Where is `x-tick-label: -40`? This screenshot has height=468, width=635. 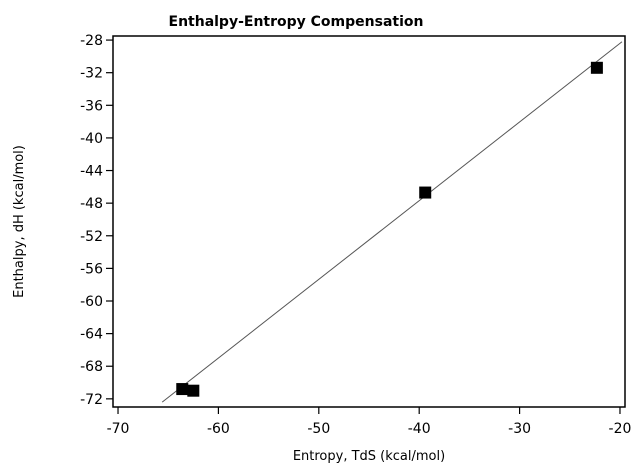 x-tick-label: -40 is located at coordinates (419, 429).